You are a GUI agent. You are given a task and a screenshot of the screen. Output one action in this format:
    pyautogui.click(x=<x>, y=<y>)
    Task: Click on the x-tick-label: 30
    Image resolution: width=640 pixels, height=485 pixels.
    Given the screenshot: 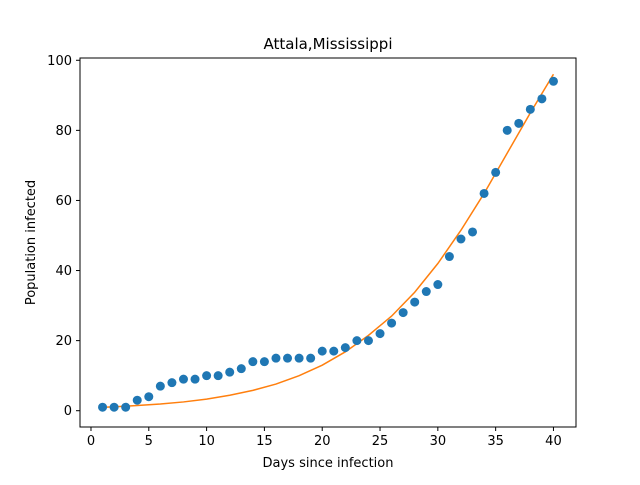 What is the action you would take?
    pyautogui.click(x=438, y=441)
    